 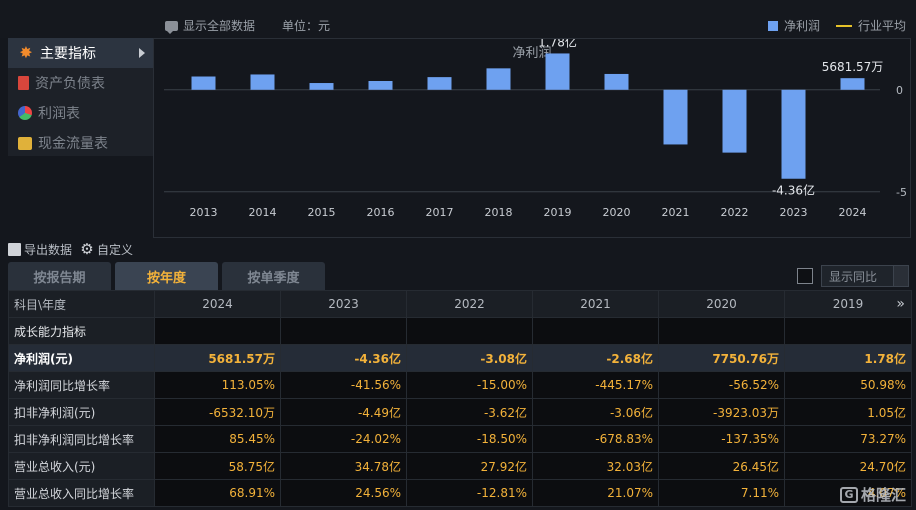 What do you see at coordinates (558, 212) in the screenshot?
I see `x-tick-label: 2019` at bounding box center [558, 212].